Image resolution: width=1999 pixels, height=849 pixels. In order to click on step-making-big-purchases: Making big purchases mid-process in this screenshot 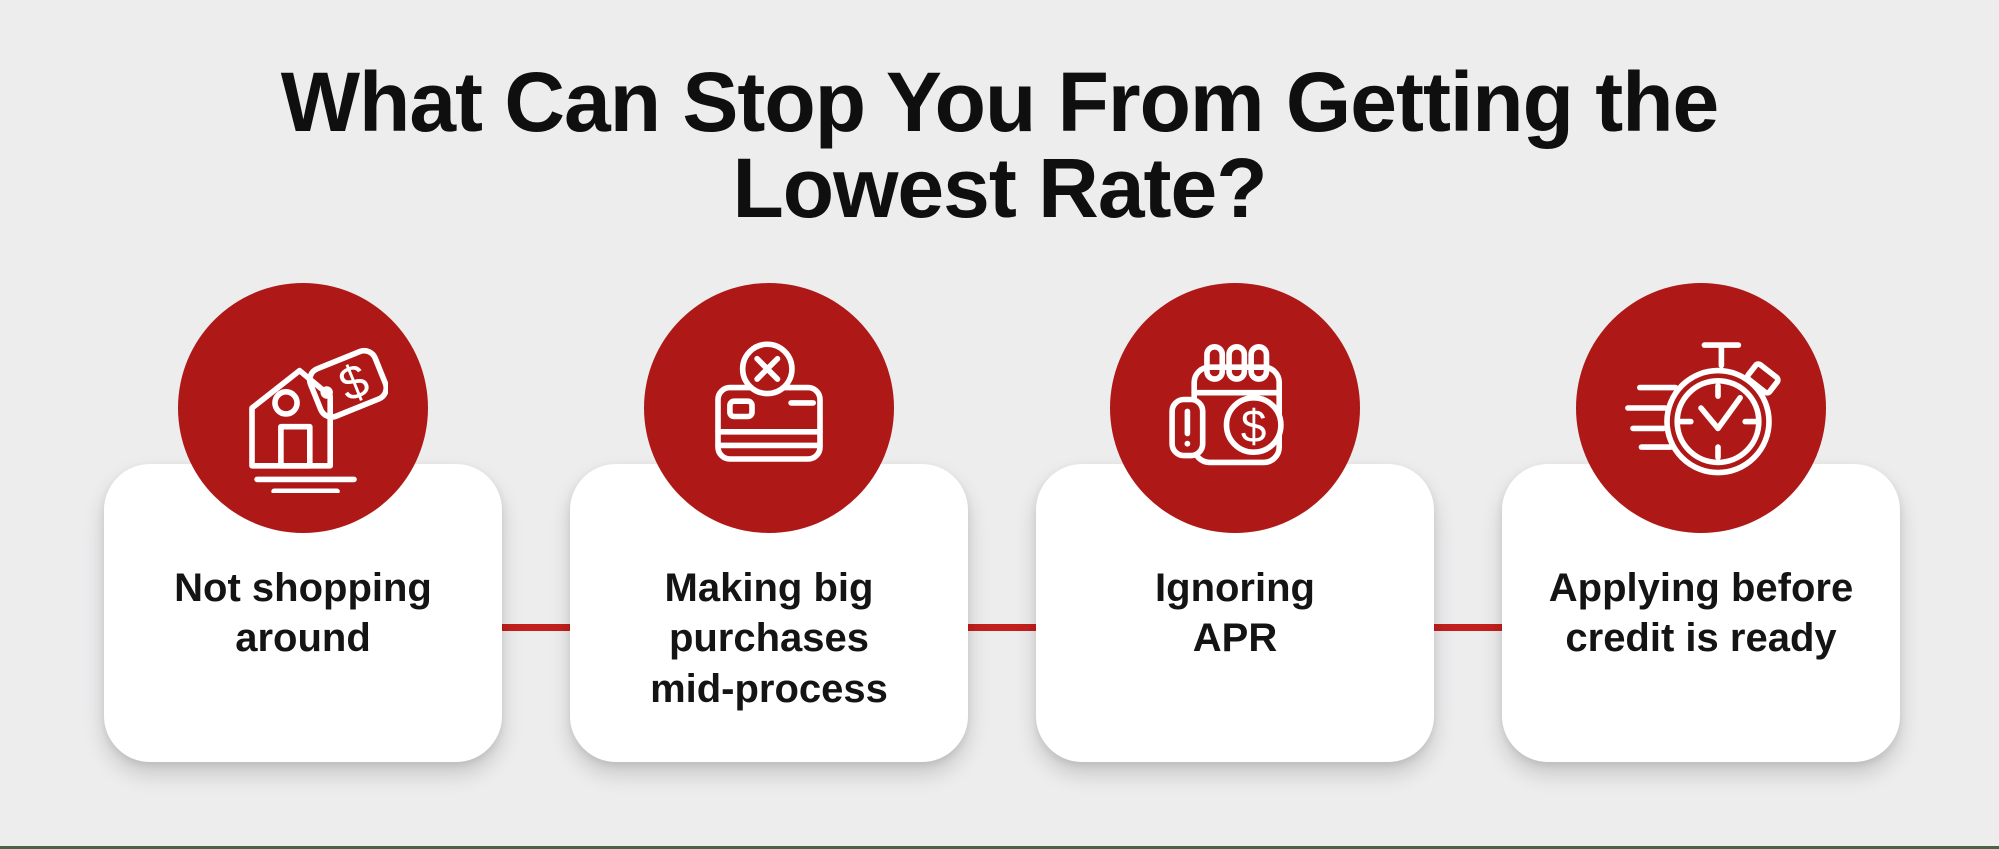, I will do `click(769, 522)`.